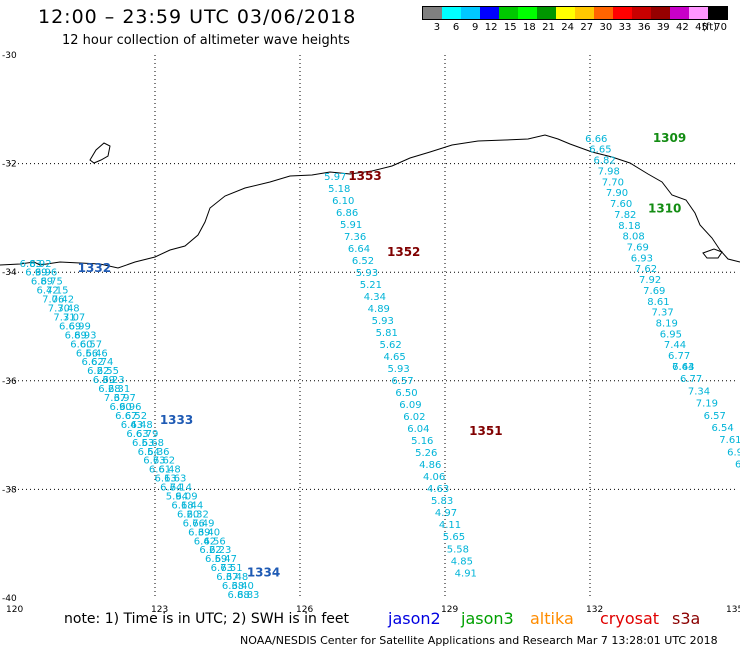 The width and height of the screenshot is (740, 650). I want to click on legend-label: 27, so click(587, 27).